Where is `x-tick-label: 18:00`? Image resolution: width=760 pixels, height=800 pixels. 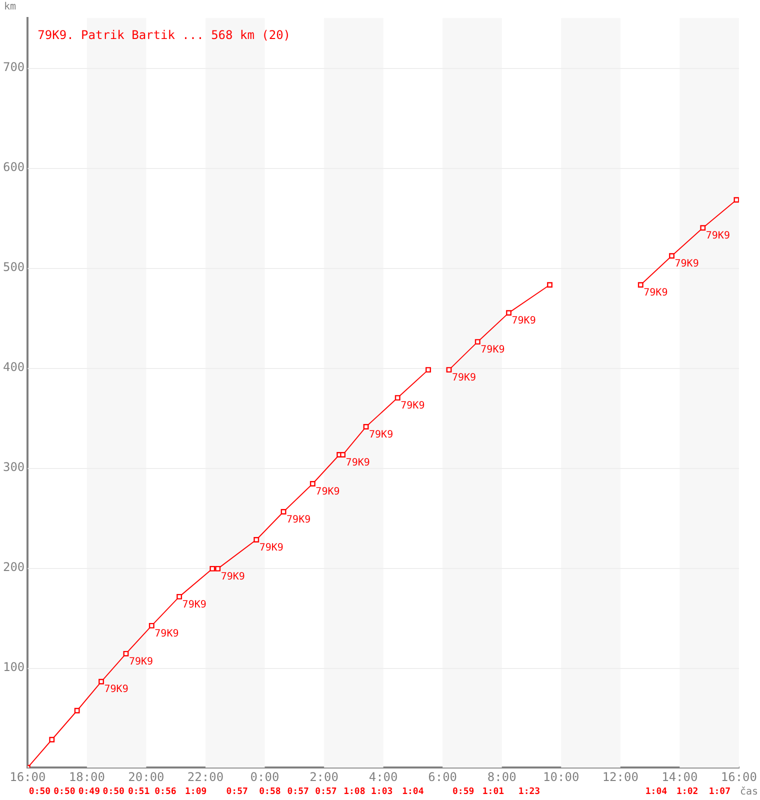 x-tick-label: 18:00 is located at coordinates (87, 777).